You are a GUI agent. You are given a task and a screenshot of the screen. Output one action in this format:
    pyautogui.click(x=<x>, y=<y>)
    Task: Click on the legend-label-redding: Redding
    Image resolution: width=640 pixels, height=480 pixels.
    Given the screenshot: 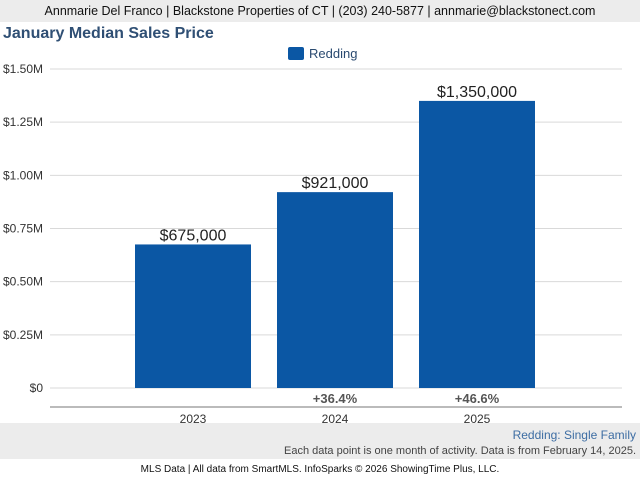 What is the action you would take?
    pyautogui.click(x=333, y=53)
    